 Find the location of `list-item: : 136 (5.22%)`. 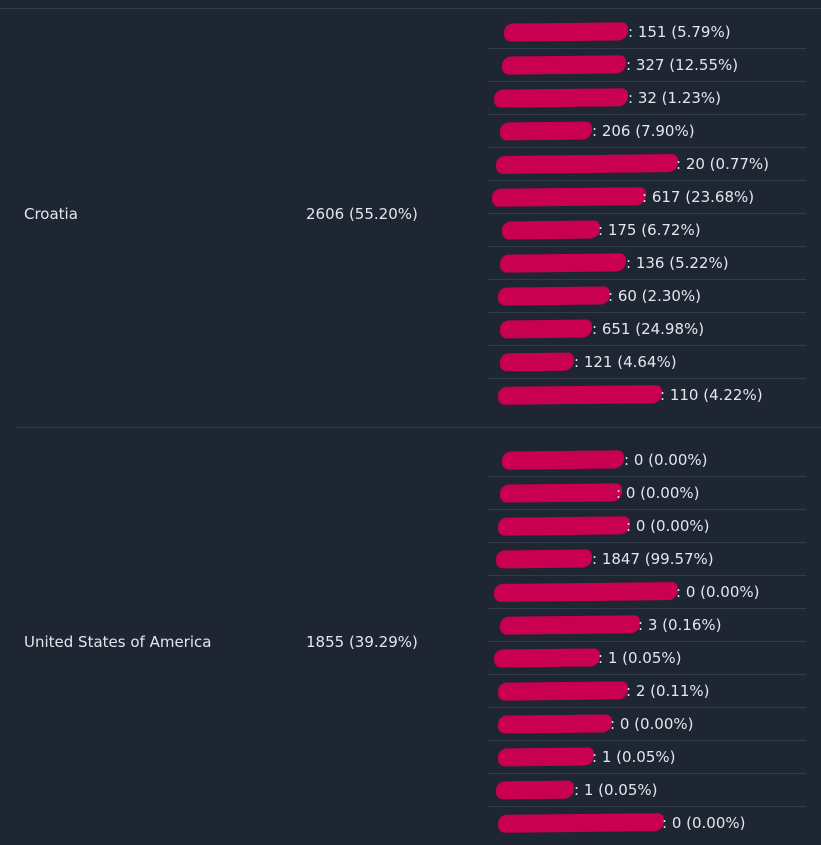

list-item: : 136 (5.22%) is located at coordinates (647, 263).